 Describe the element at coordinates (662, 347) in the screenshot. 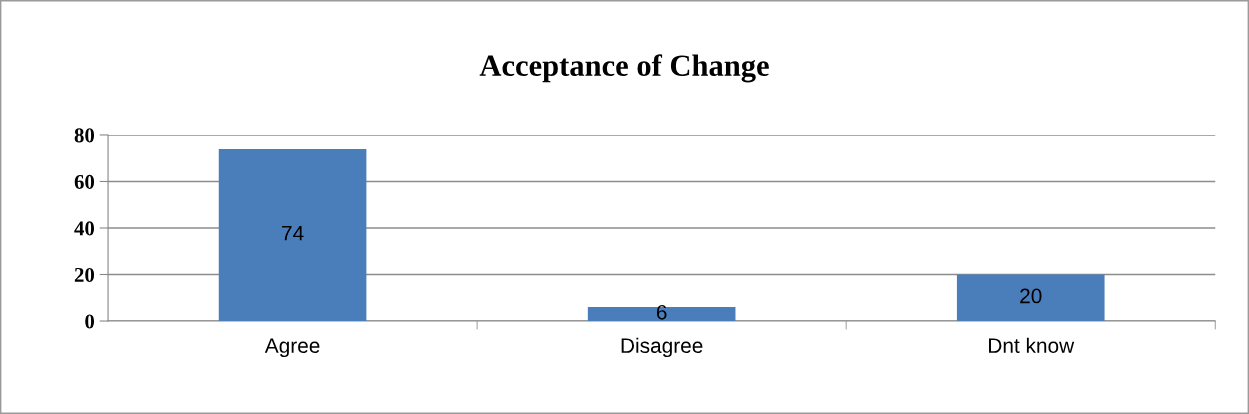

I see `x-tick-label: Disagree` at that location.